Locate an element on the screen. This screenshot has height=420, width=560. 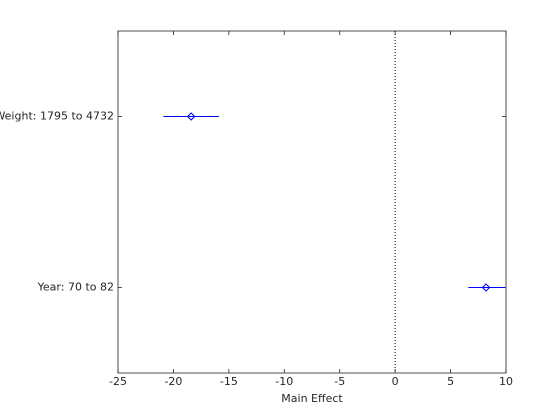
x-tick-label: 0 is located at coordinates (395, 381).